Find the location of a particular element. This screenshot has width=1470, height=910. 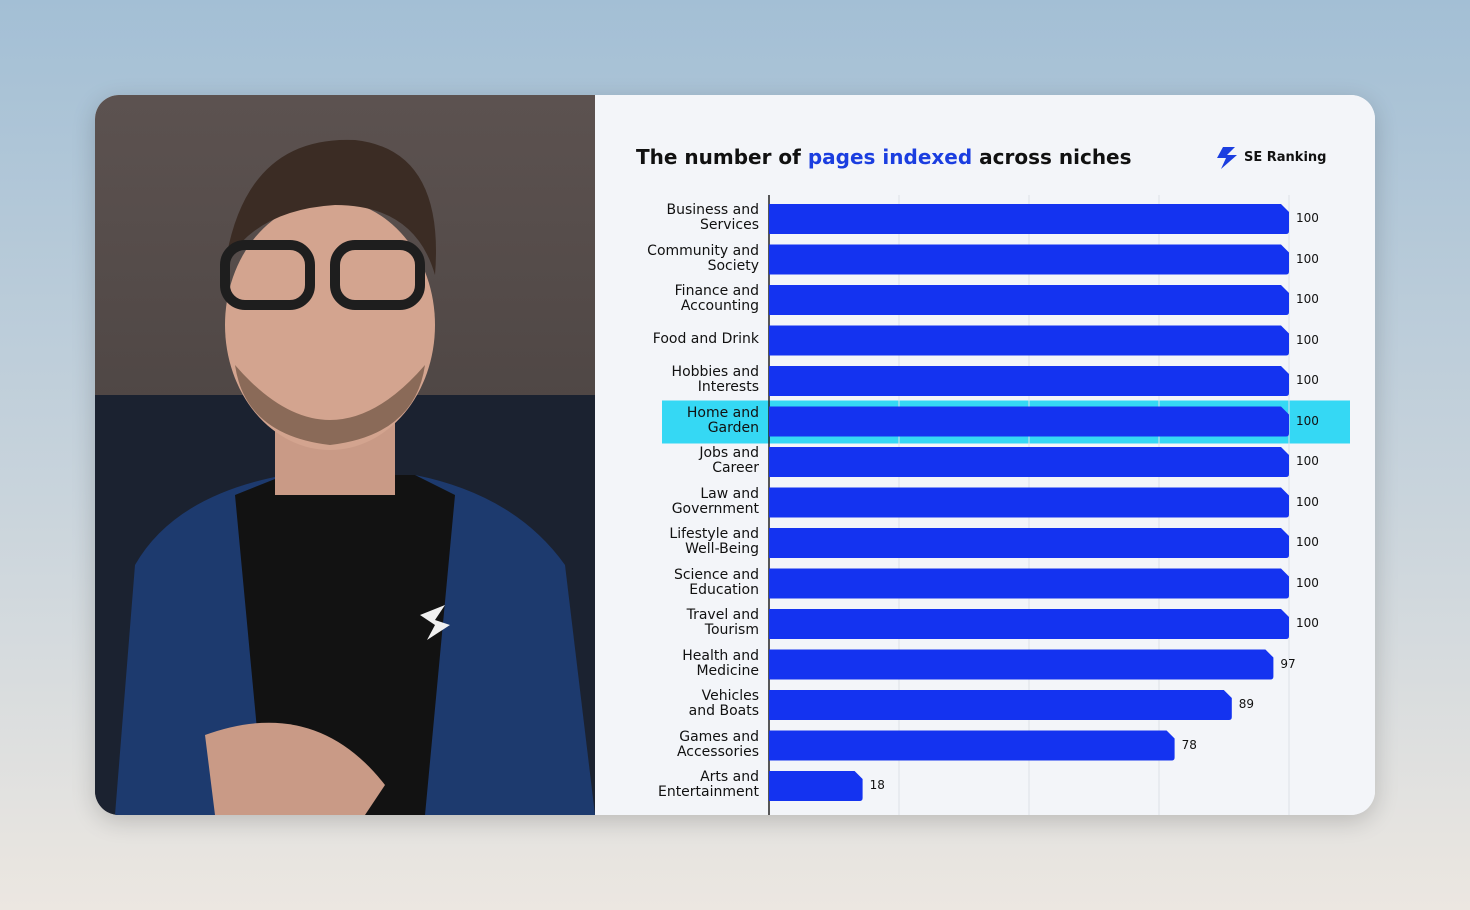

title-highlight: pages indexed is located at coordinates (890, 157).